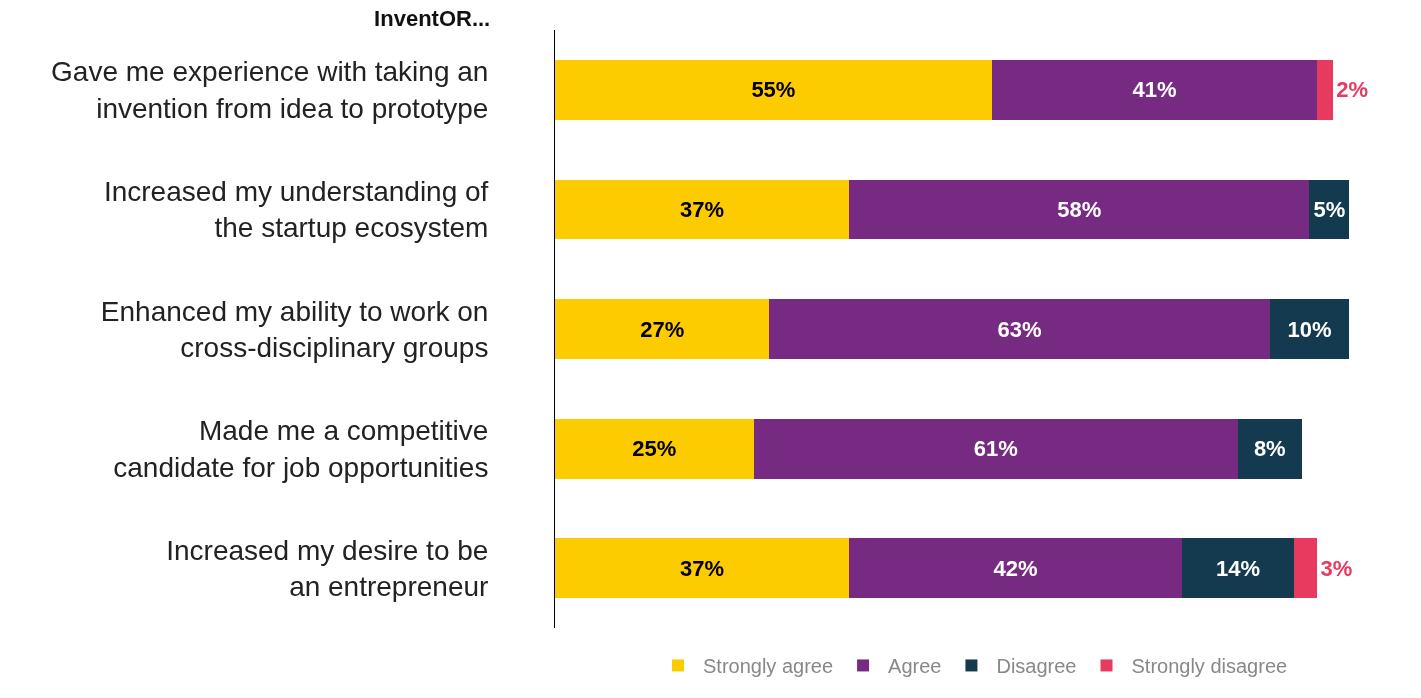  I want to click on y-tick-label: Enhanced my ability to work on cross-disciplinary groups, so click(294, 329).